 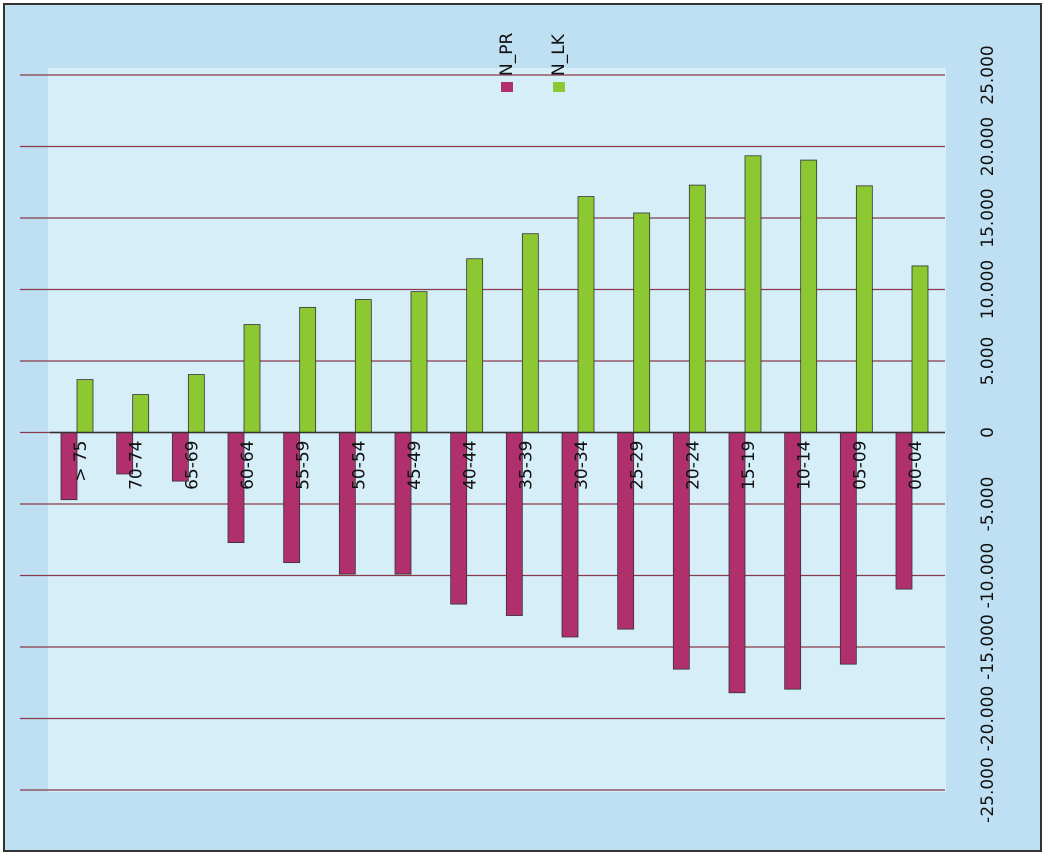 I want to click on x-tick-label: 70-74, so click(x=137, y=465).